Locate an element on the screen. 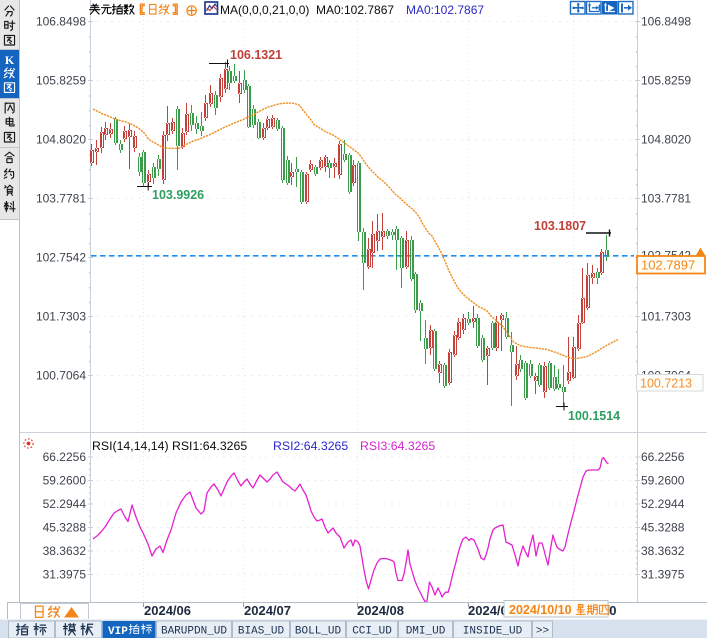 The image size is (707, 638). svg-text: 106.1321 is located at coordinates (256, 55).